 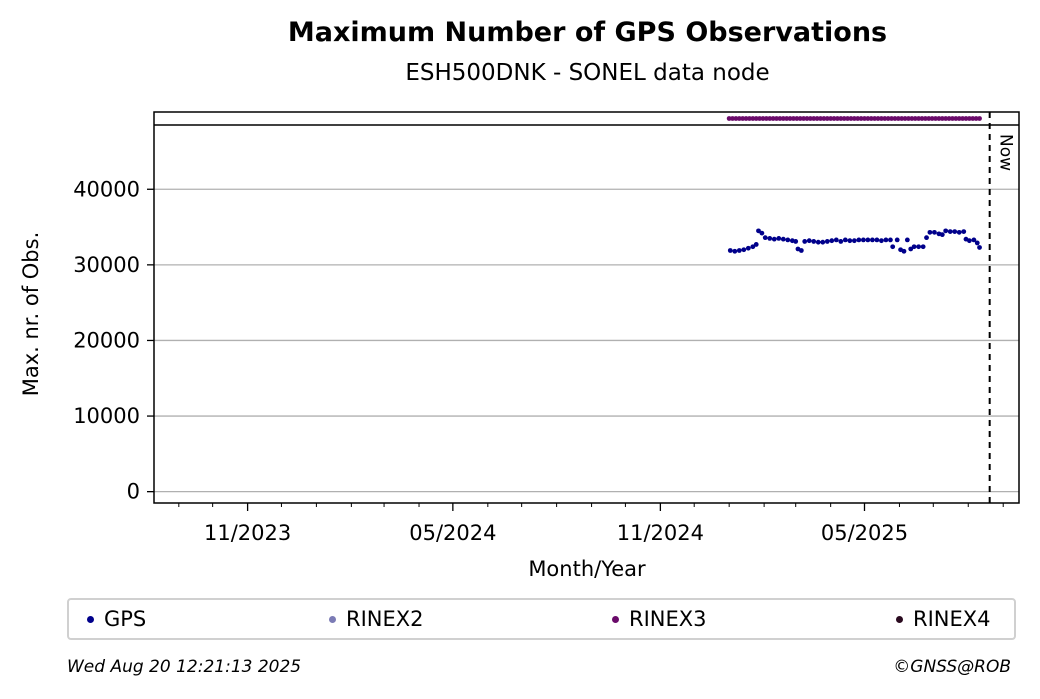 What do you see at coordinates (864, 533) in the screenshot?
I see `x-tick-label: 05/2025` at bounding box center [864, 533].